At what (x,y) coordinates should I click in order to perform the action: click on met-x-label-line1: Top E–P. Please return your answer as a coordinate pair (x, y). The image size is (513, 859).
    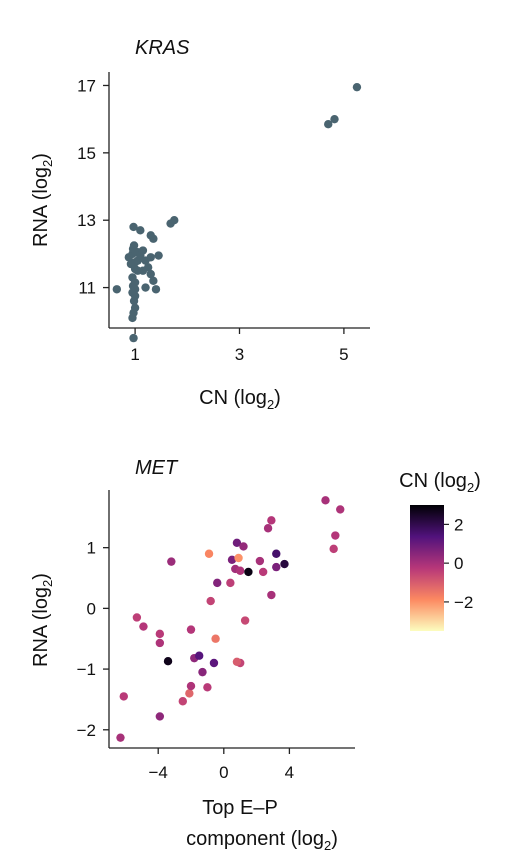
    Looking at the image, I should click on (240, 808).